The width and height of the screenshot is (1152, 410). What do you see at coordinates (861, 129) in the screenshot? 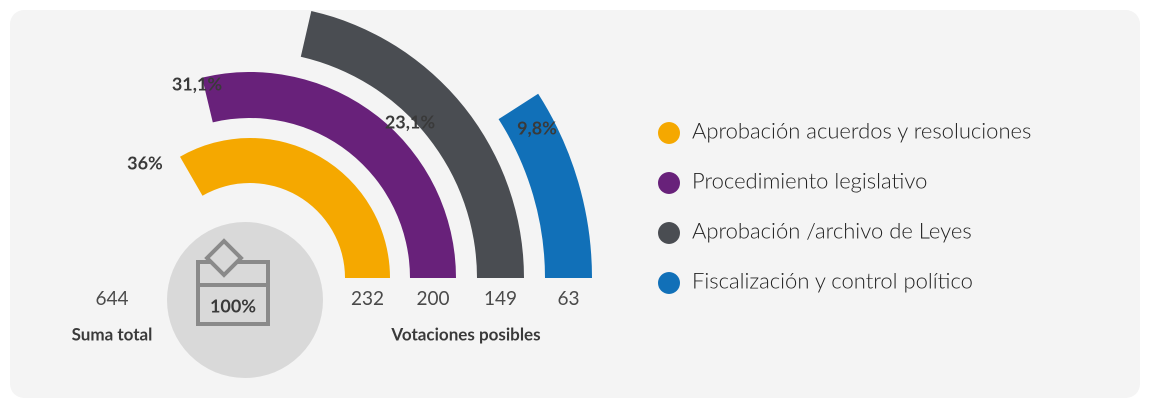
I see `legend-label: Aprobación acuerdos y resoluciones` at bounding box center [861, 129].